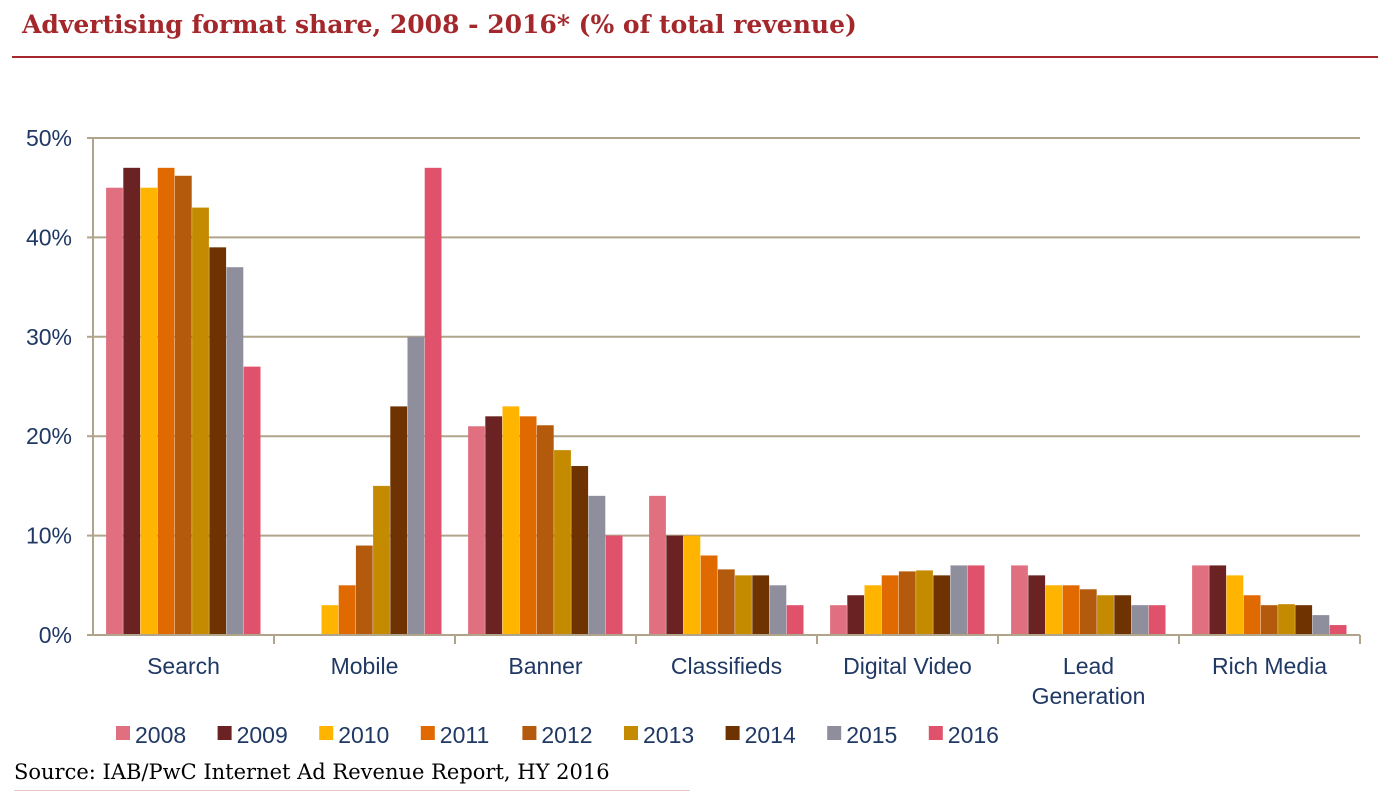 This screenshot has height=796, width=1378. Describe the element at coordinates (973, 735) in the screenshot. I see `legend-label: 2016` at that location.